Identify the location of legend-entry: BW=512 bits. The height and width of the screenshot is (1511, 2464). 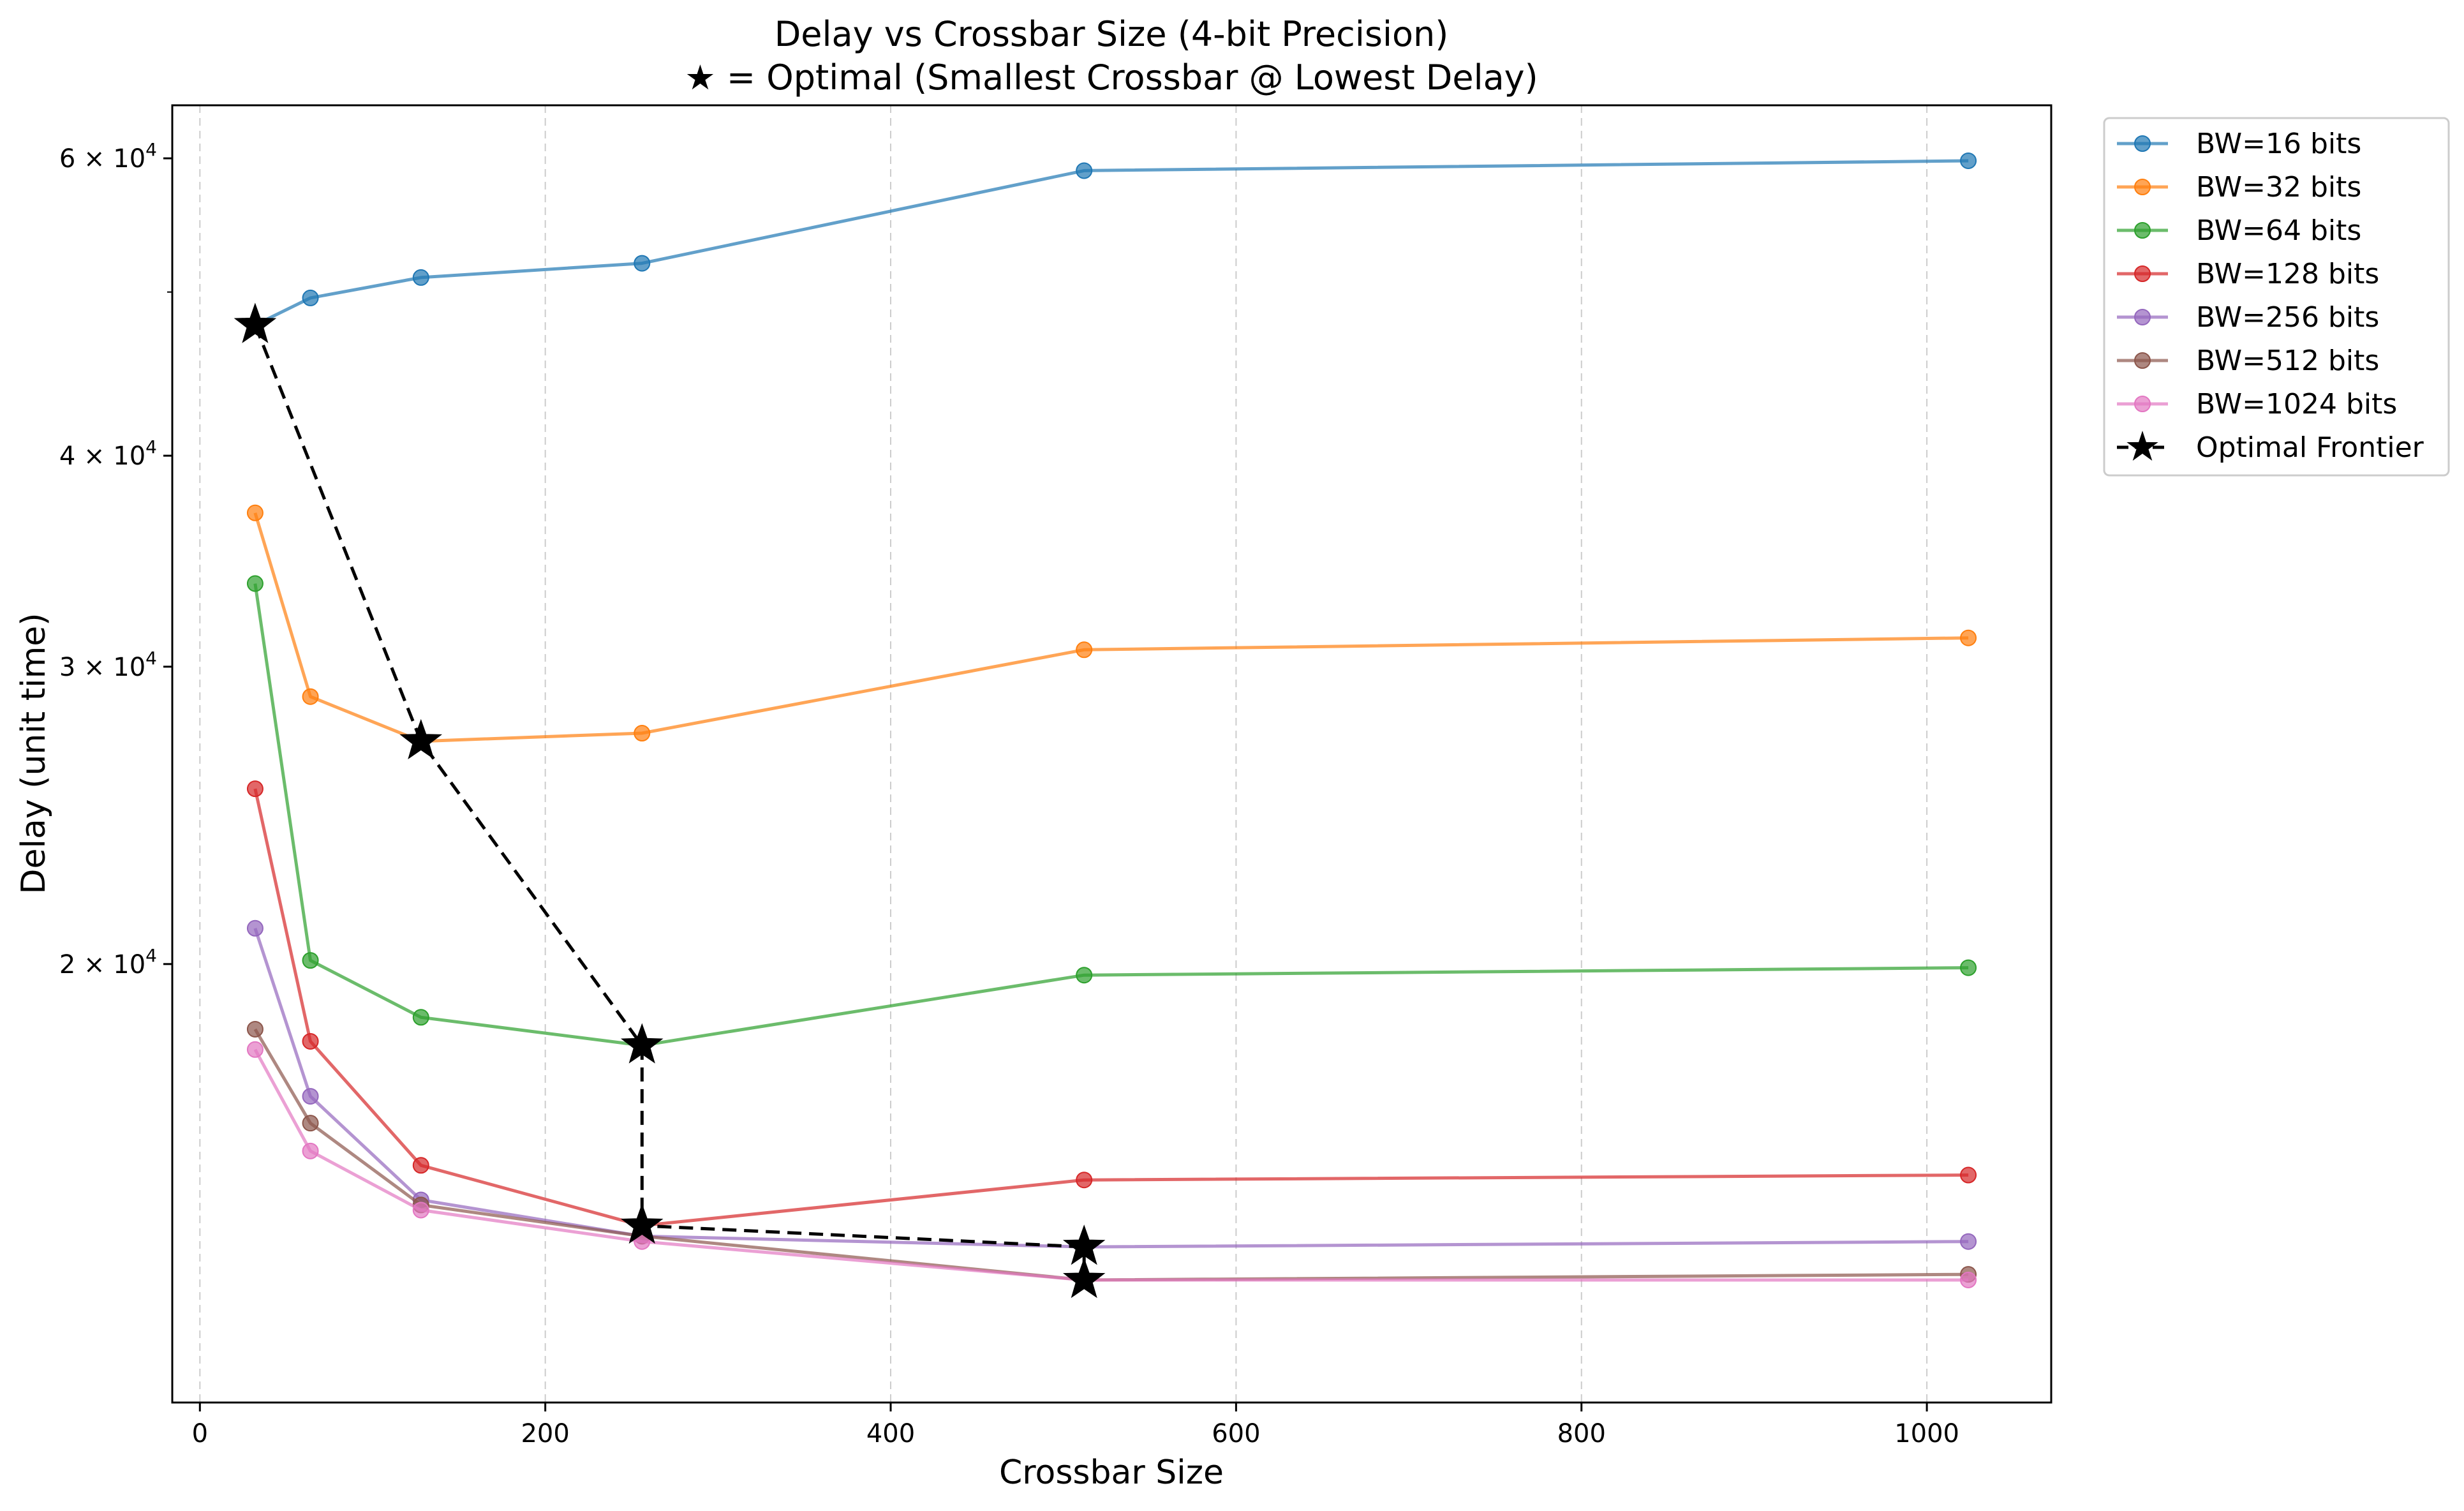
(2248, 361).